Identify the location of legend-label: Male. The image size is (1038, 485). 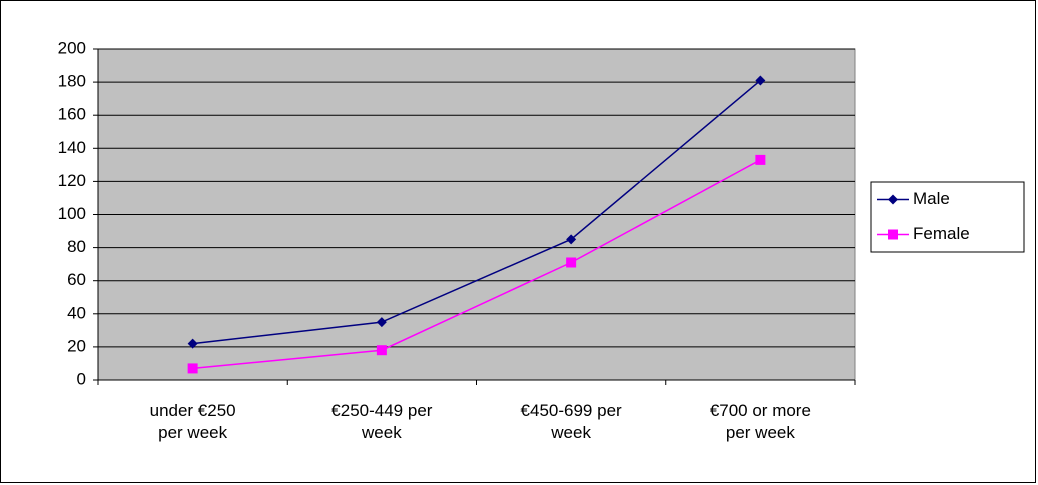
(931, 198).